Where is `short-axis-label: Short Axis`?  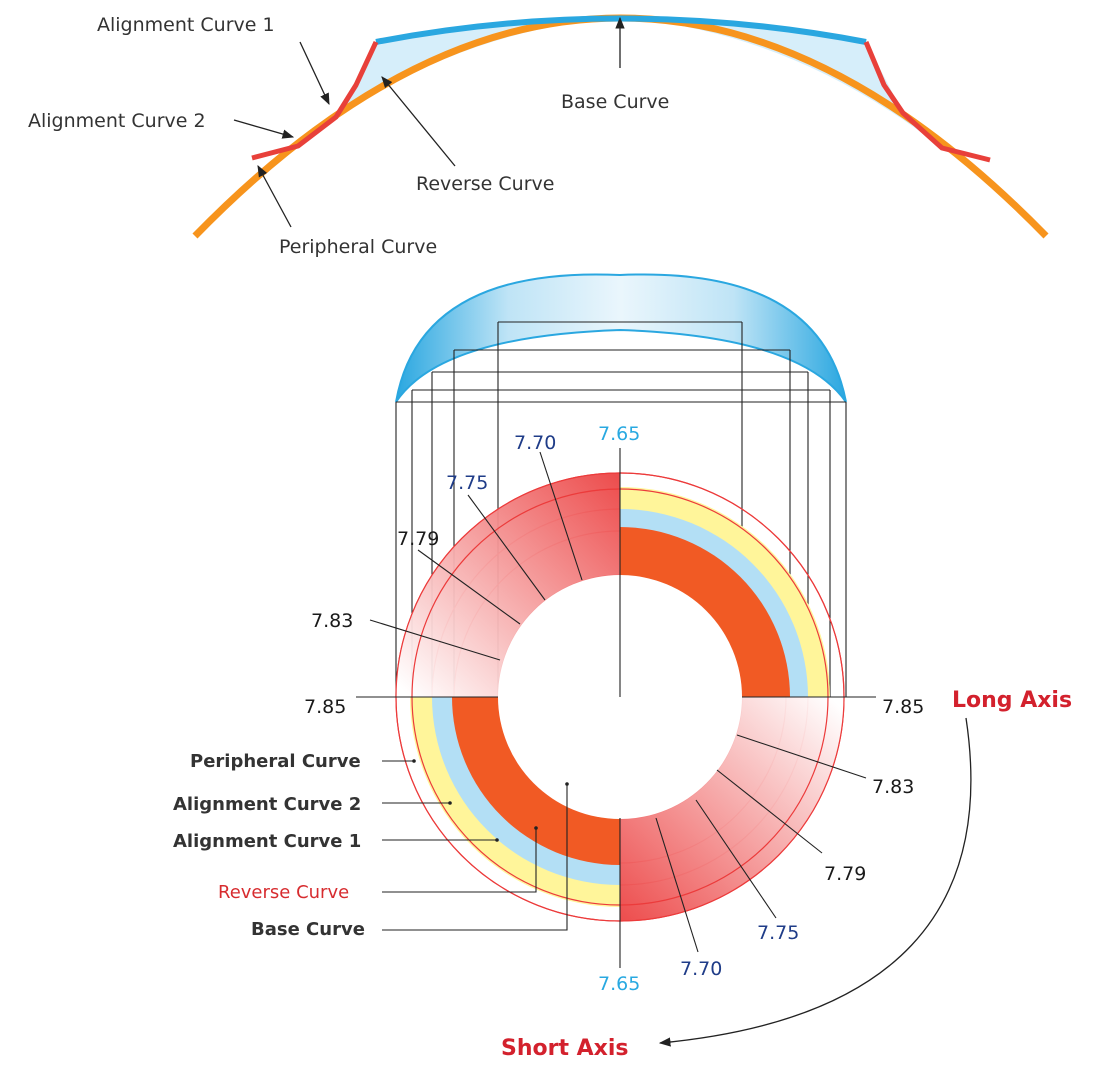 short-axis-label: Short Axis is located at coordinates (565, 1048).